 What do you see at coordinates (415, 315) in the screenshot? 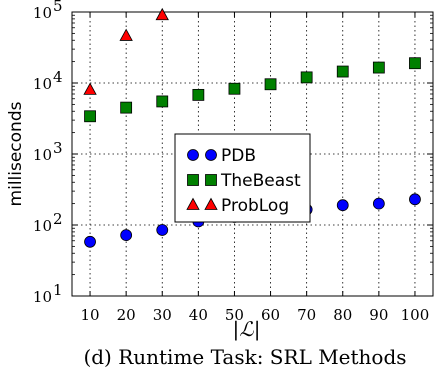
I see `x-tick-label: 100` at bounding box center [415, 315].